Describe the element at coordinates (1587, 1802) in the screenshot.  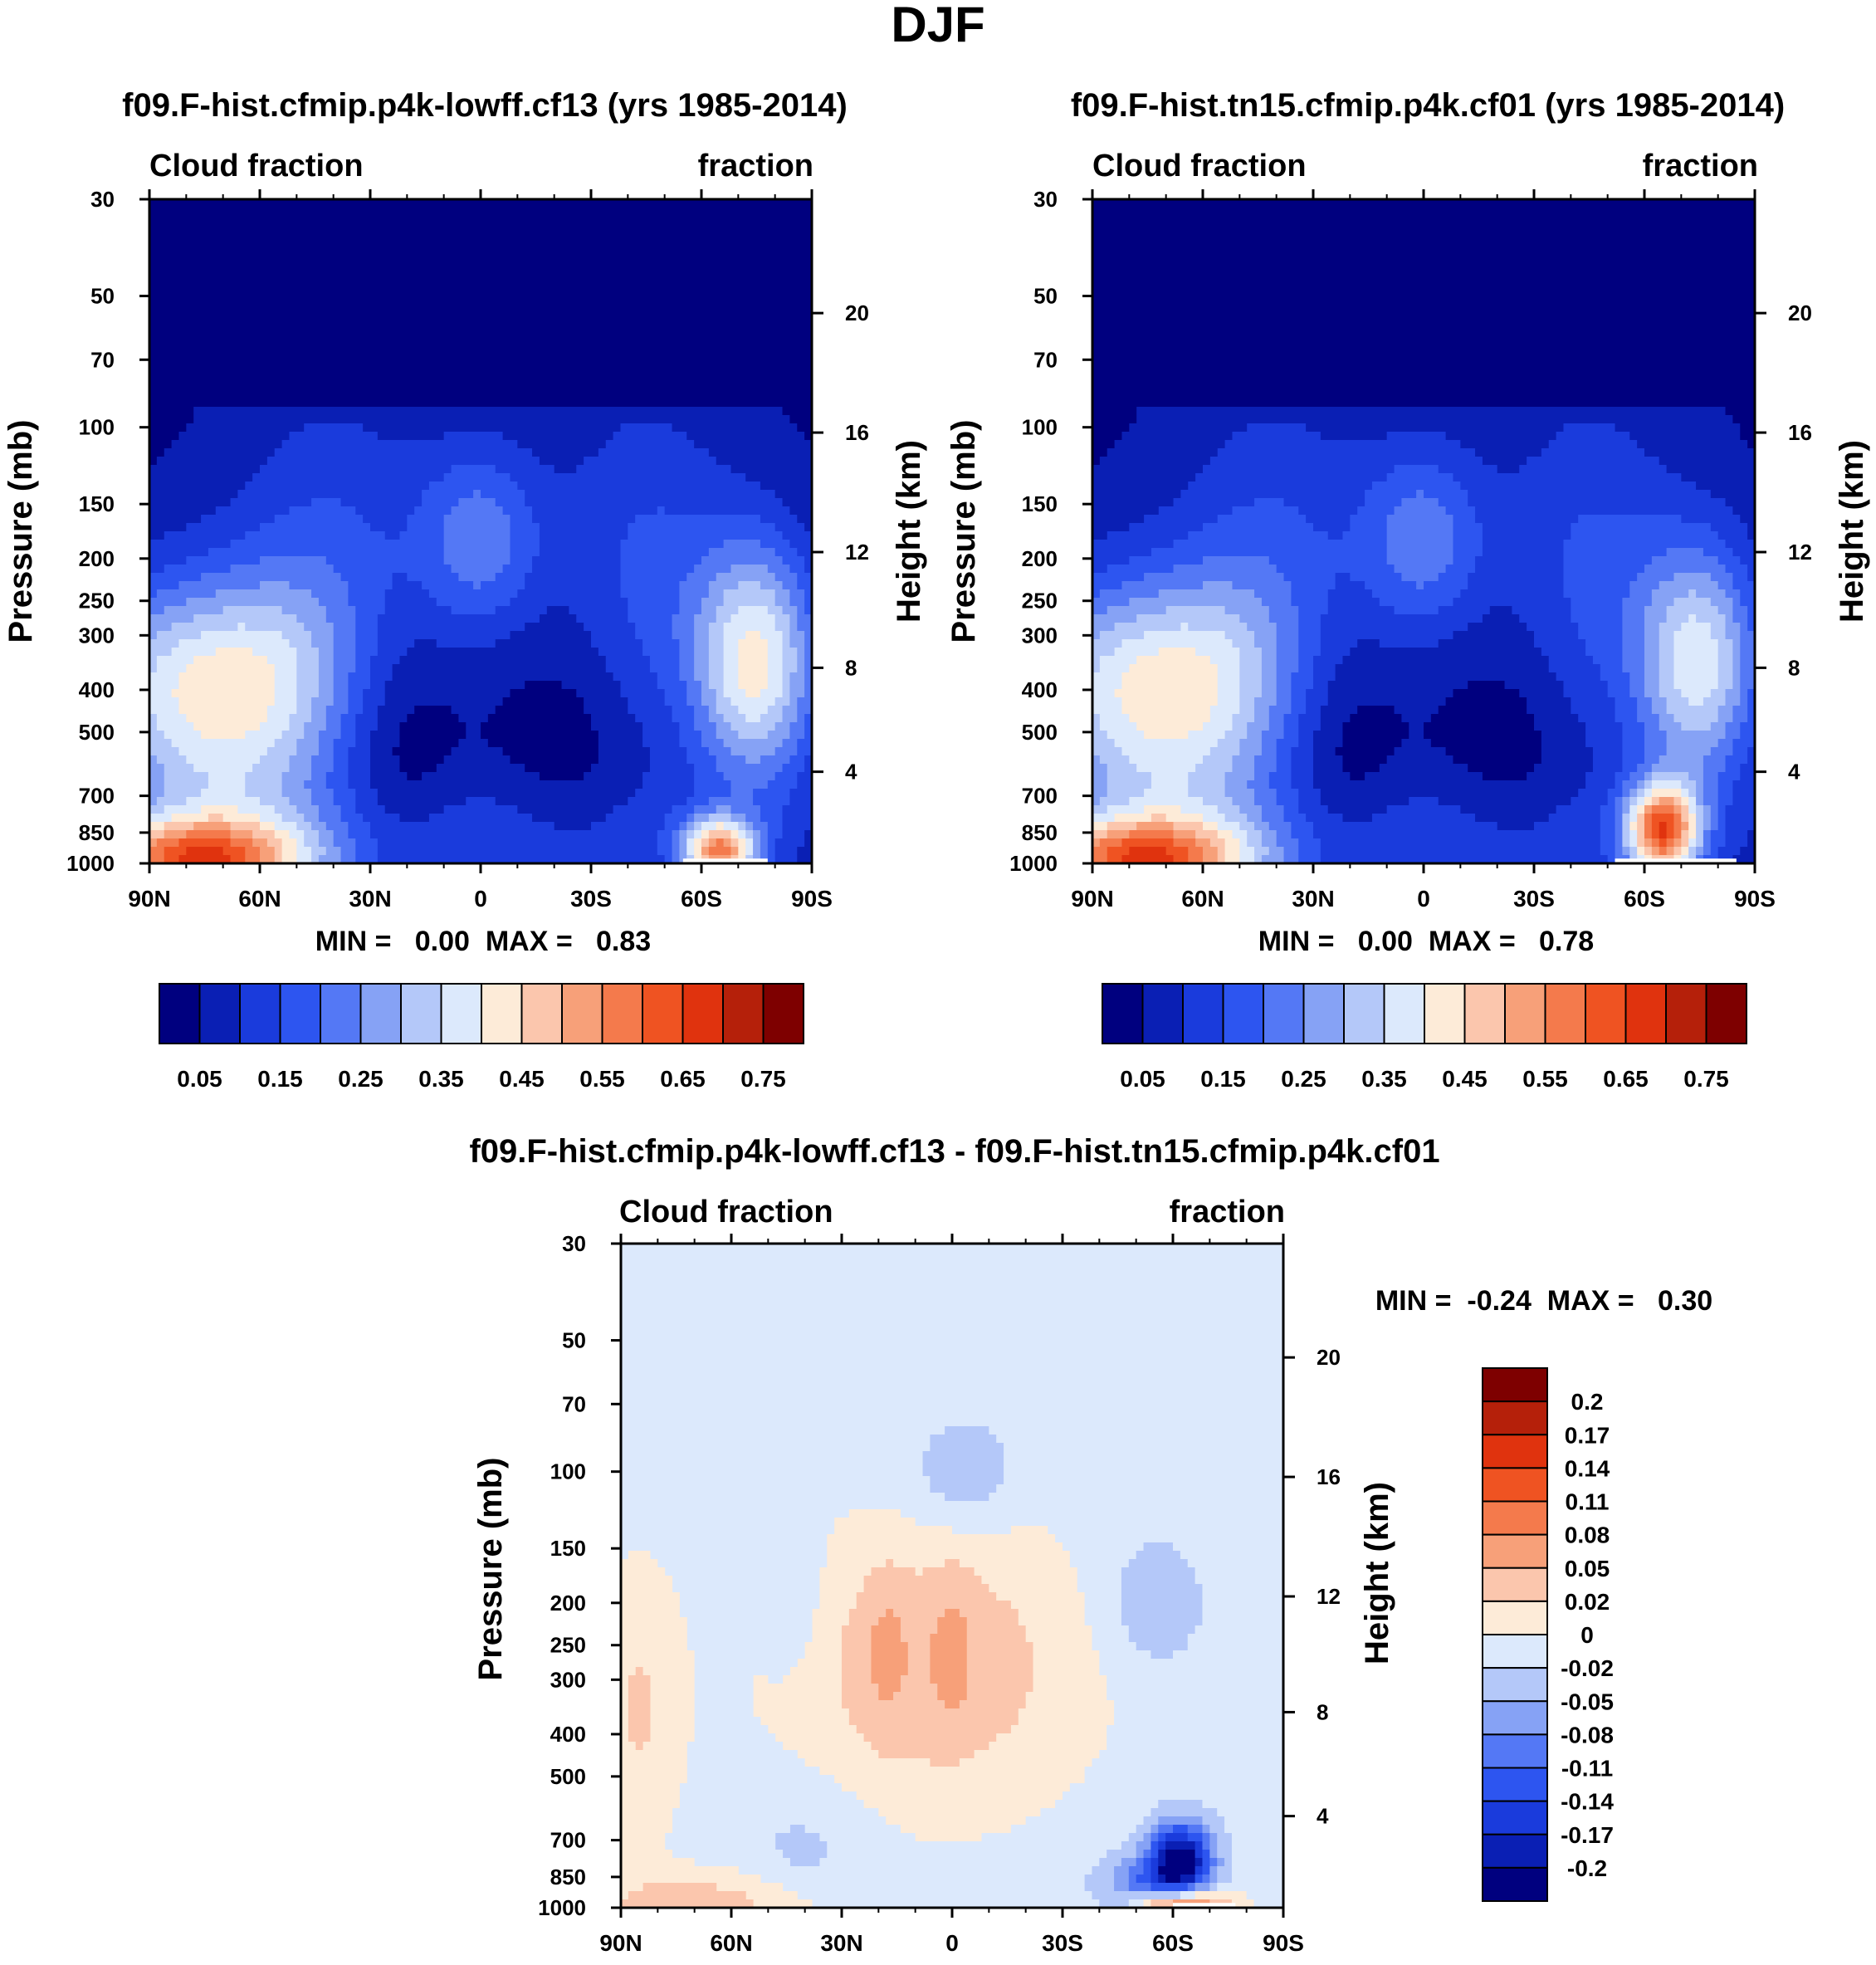
I see `colorbar-label: -0.14` at that location.